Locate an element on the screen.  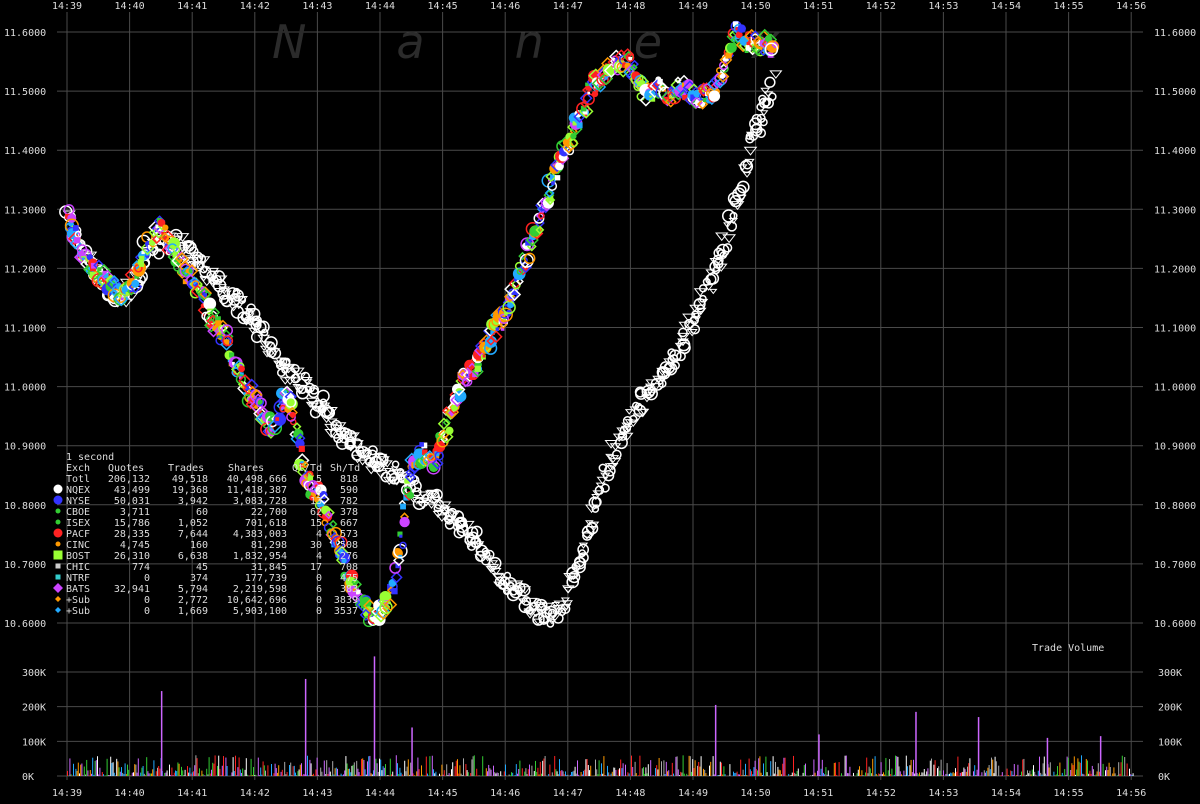
legend-shares: 2,219,598 is located at coordinates (260, 589).